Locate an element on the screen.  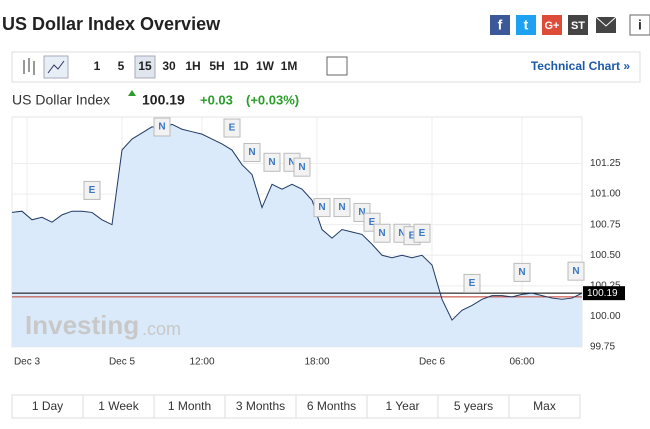
y-tick-label: 100.50 is located at coordinates (605, 255).